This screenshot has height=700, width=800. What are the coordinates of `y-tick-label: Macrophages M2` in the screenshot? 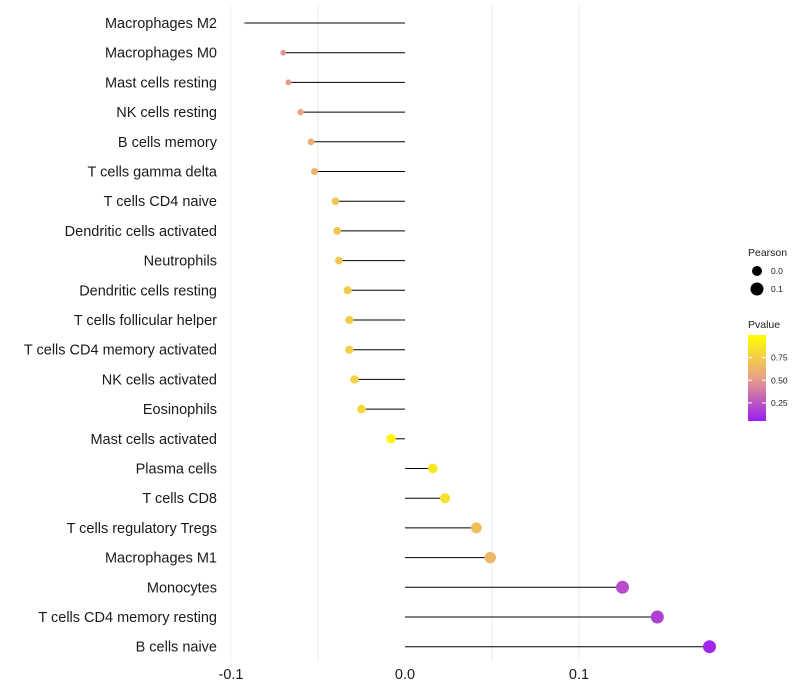 It's located at (161, 24).